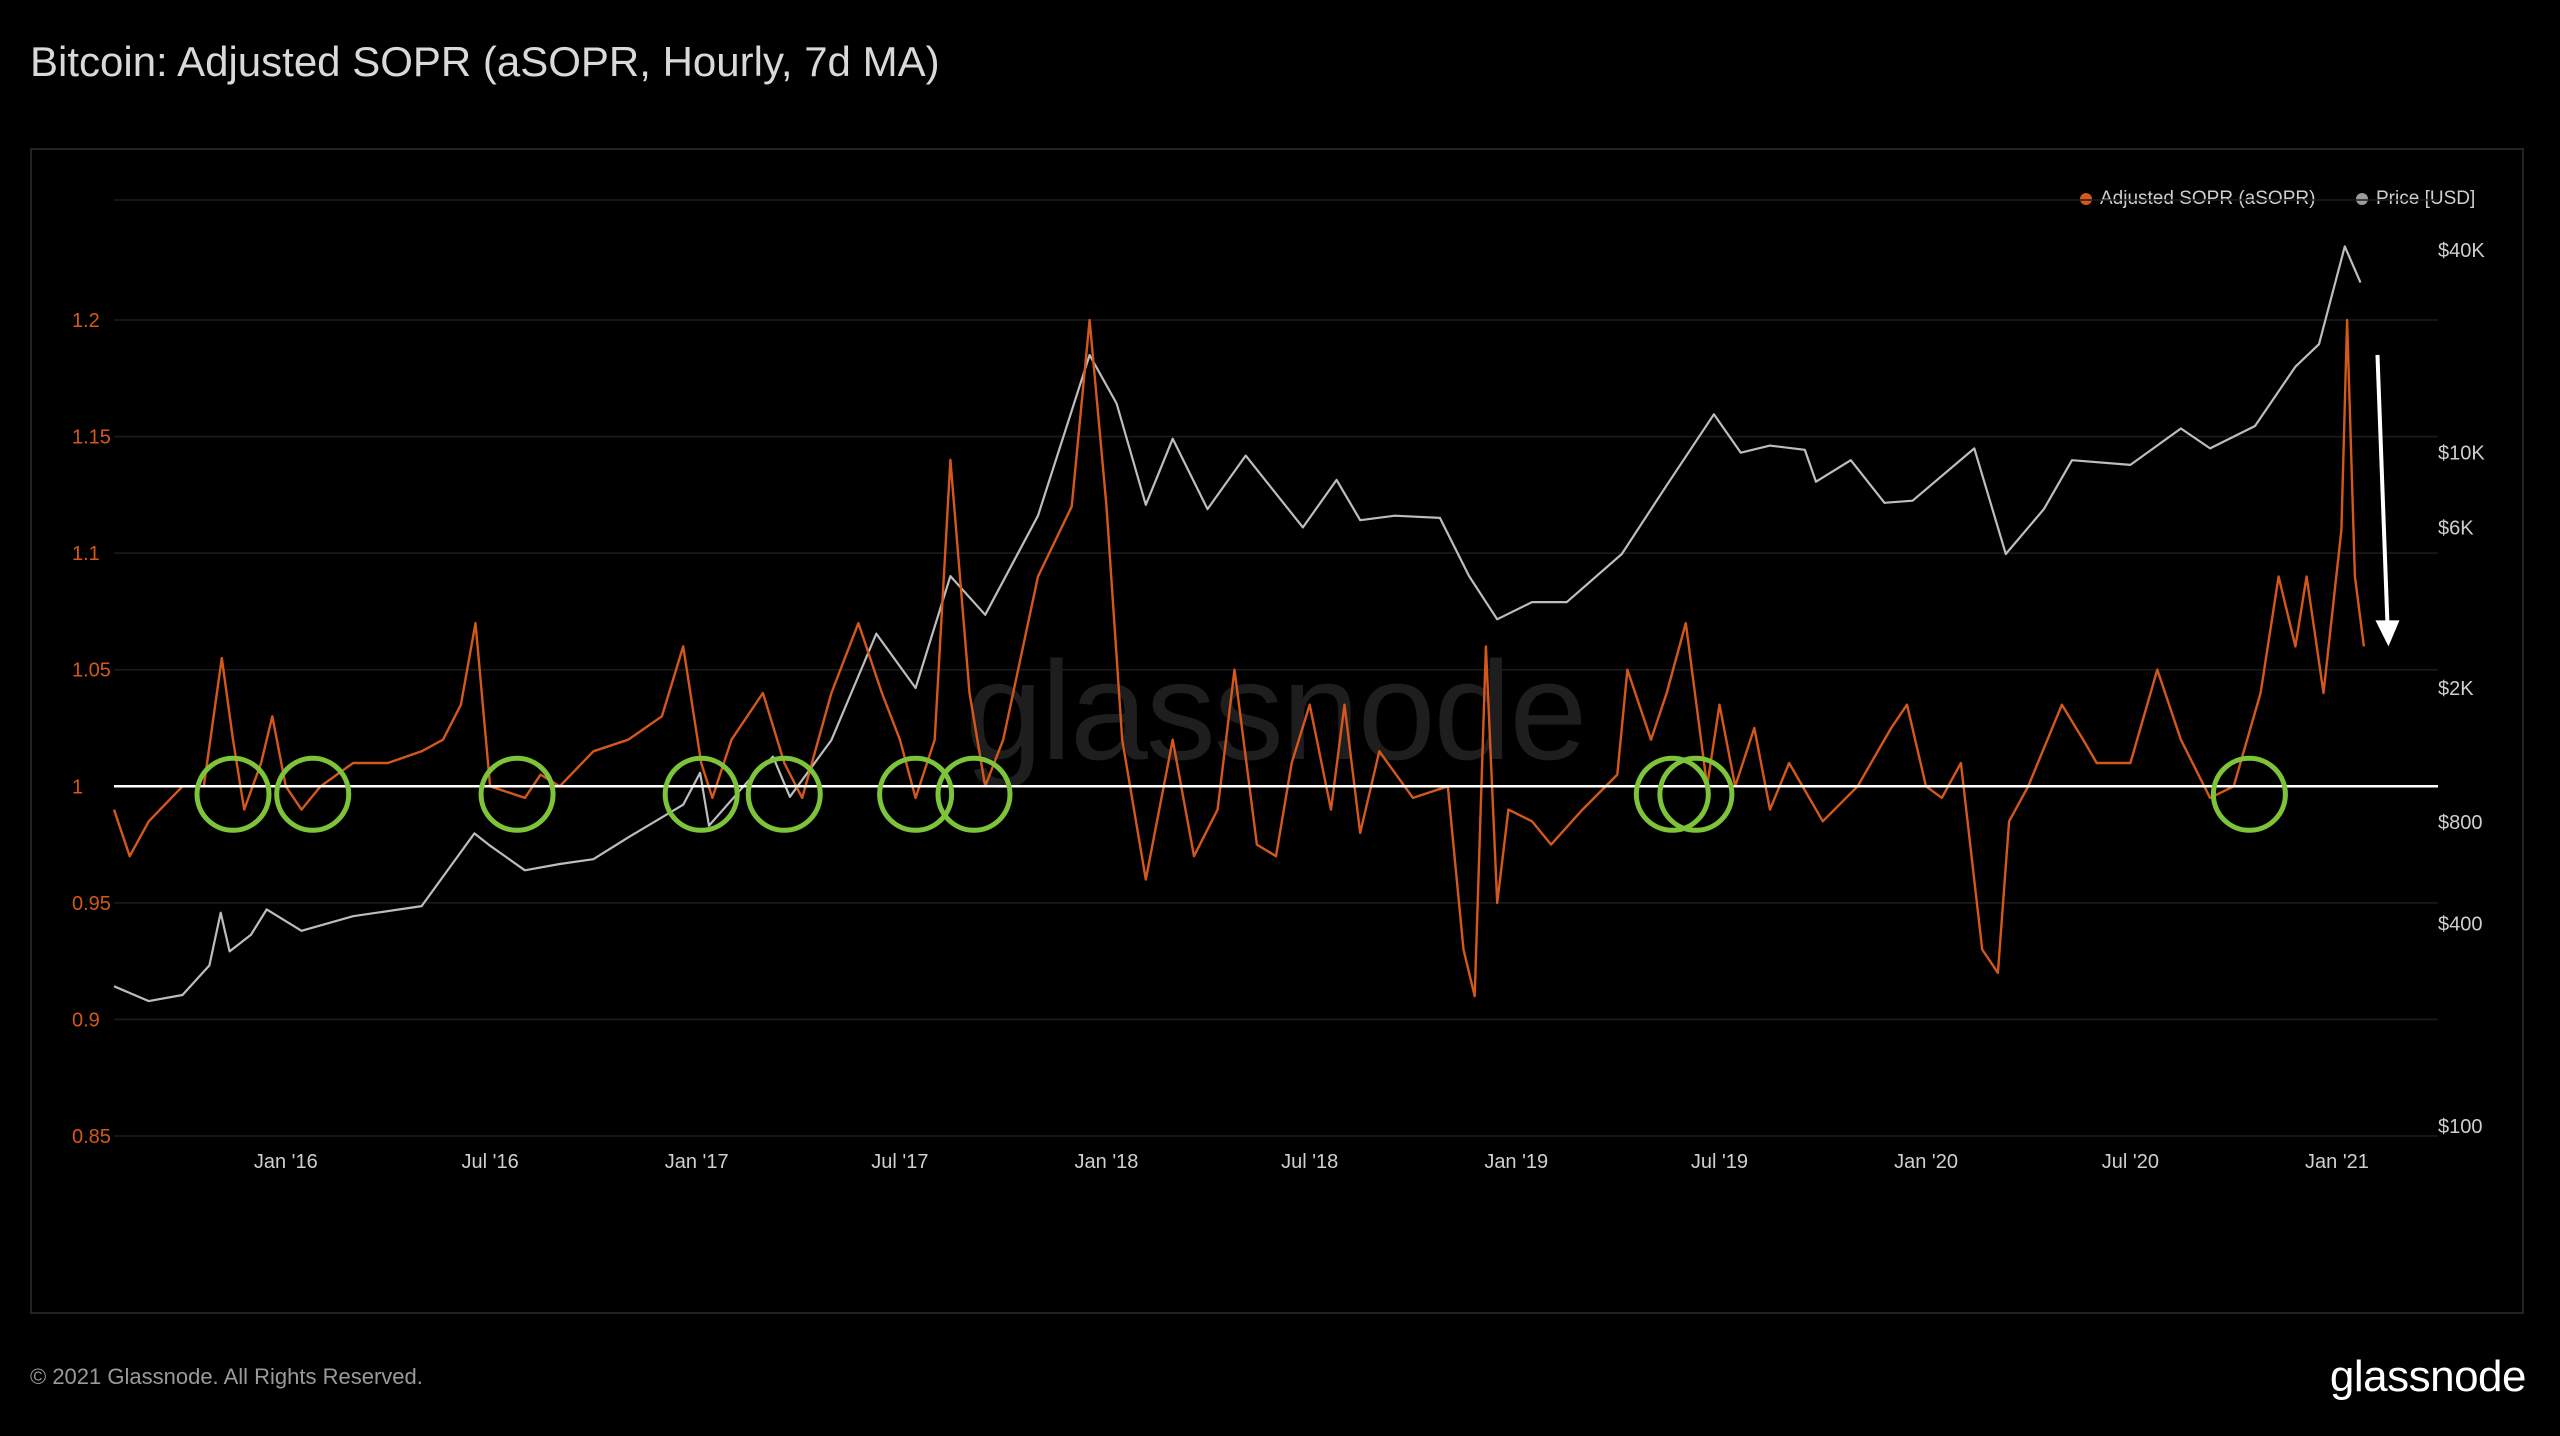 The height and width of the screenshot is (1436, 2560). What do you see at coordinates (697, 1162) in the screenshot?
I see `x-axis-tick-label: Jan '17` at bounding box center [697, 1162].